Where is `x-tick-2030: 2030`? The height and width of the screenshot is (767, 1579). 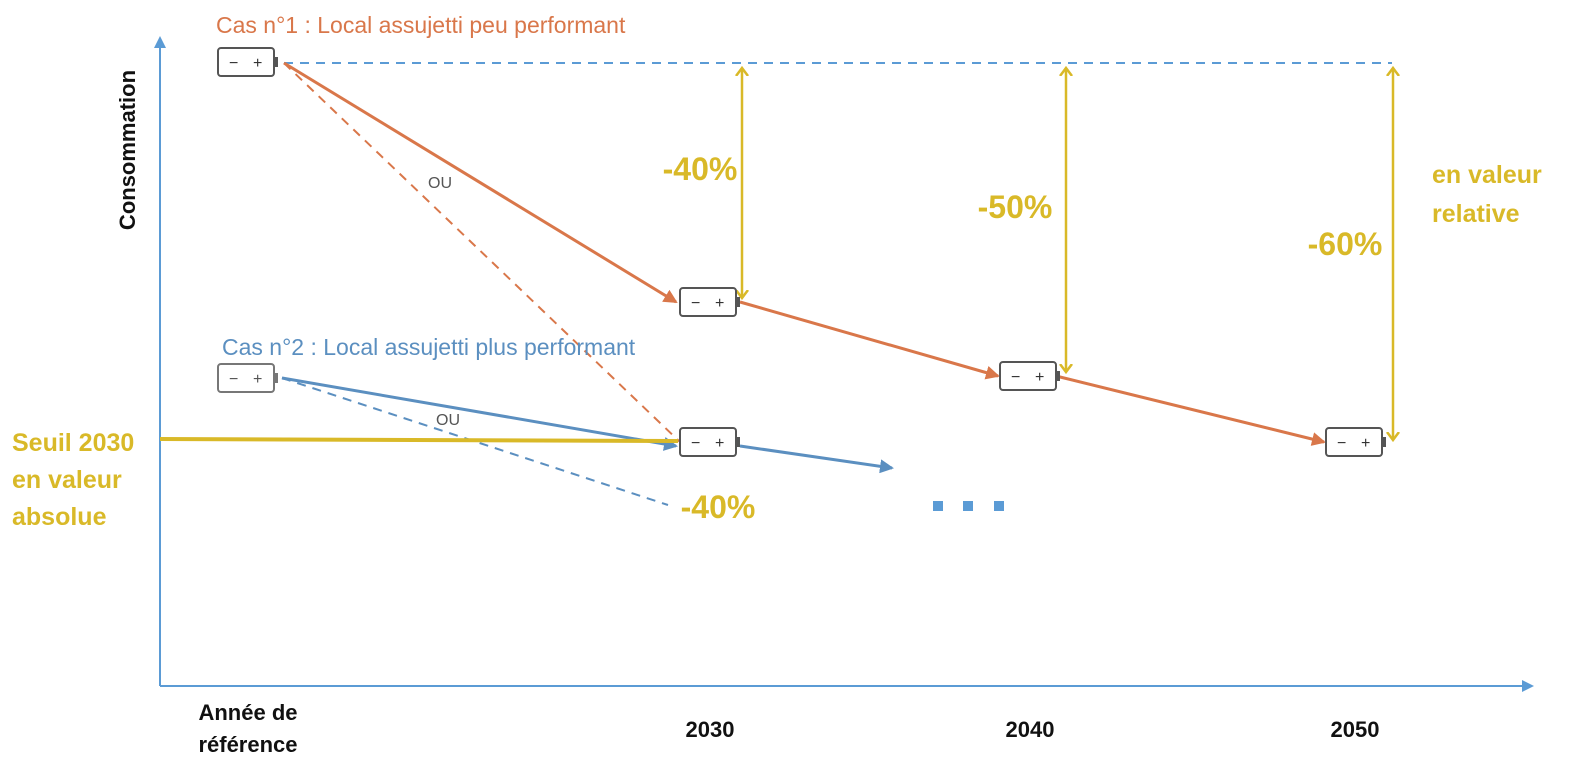
x-tick-2030: 2030 is located at coordinates (710, 729).